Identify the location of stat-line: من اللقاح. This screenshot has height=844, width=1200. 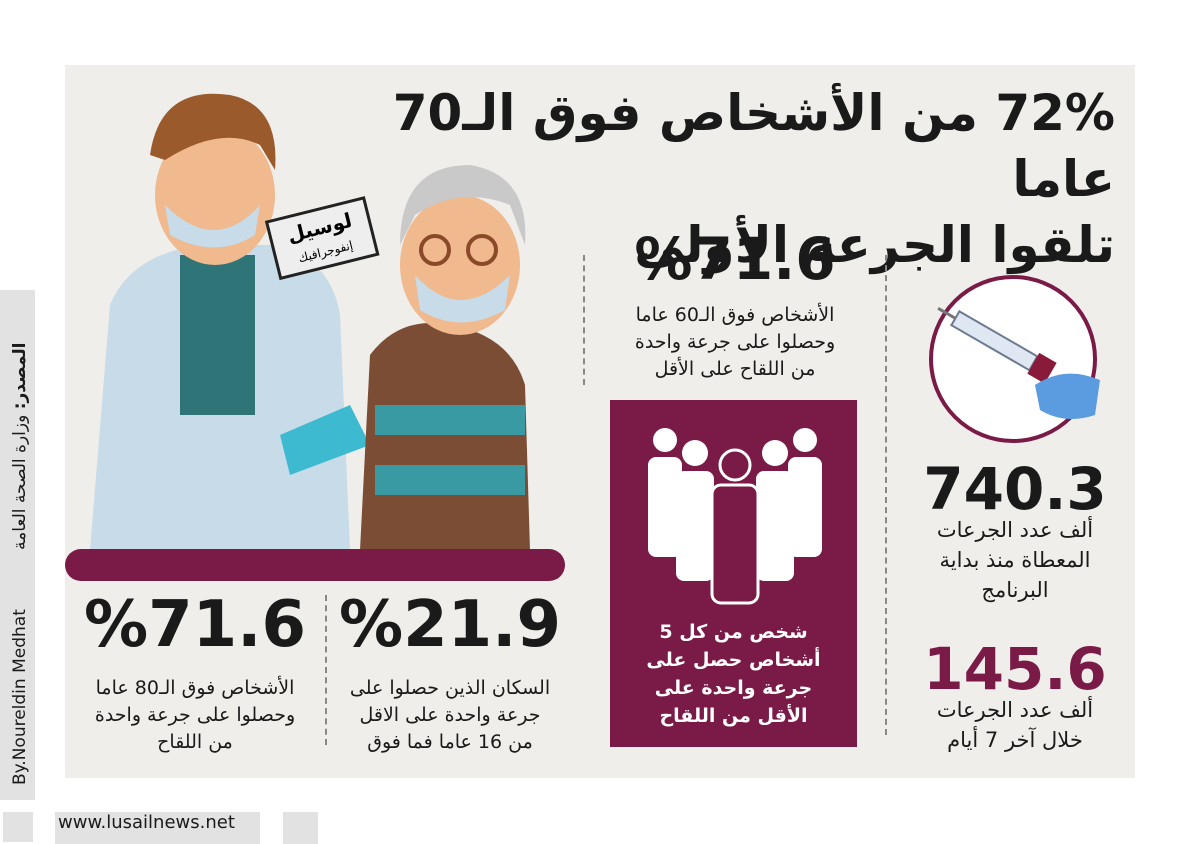
(195, 742).